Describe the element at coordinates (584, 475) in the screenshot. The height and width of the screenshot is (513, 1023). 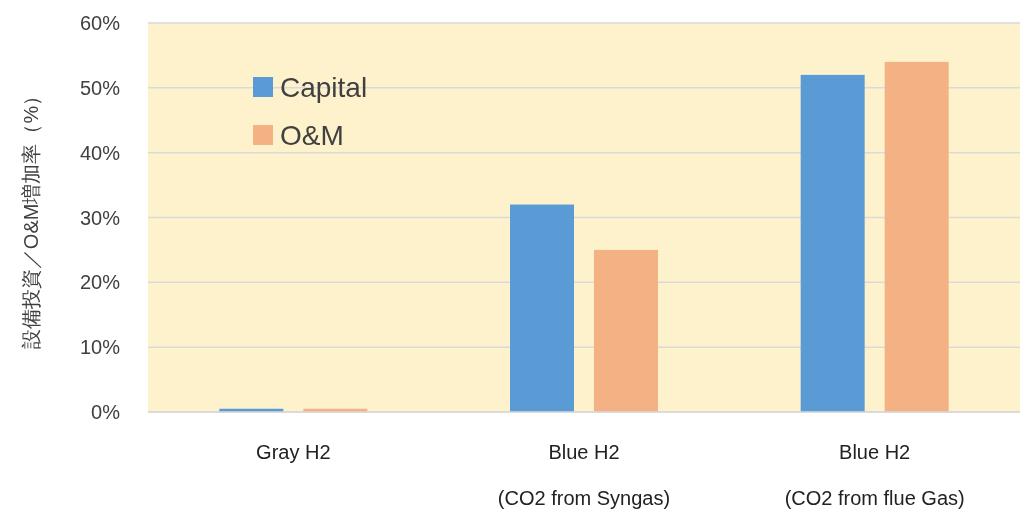
I see `category-label: Blue H2 (CO2 from Syngas)` at that location.